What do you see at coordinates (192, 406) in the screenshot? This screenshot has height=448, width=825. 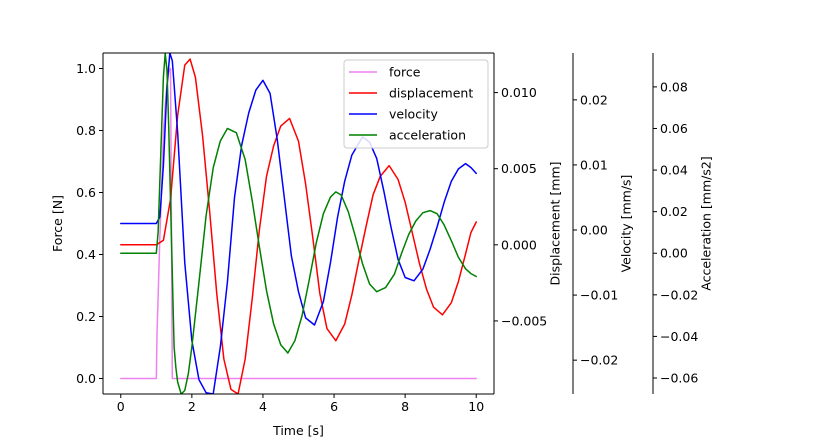 I see `x-tick-label: 2` at bounding box center [192, 406].